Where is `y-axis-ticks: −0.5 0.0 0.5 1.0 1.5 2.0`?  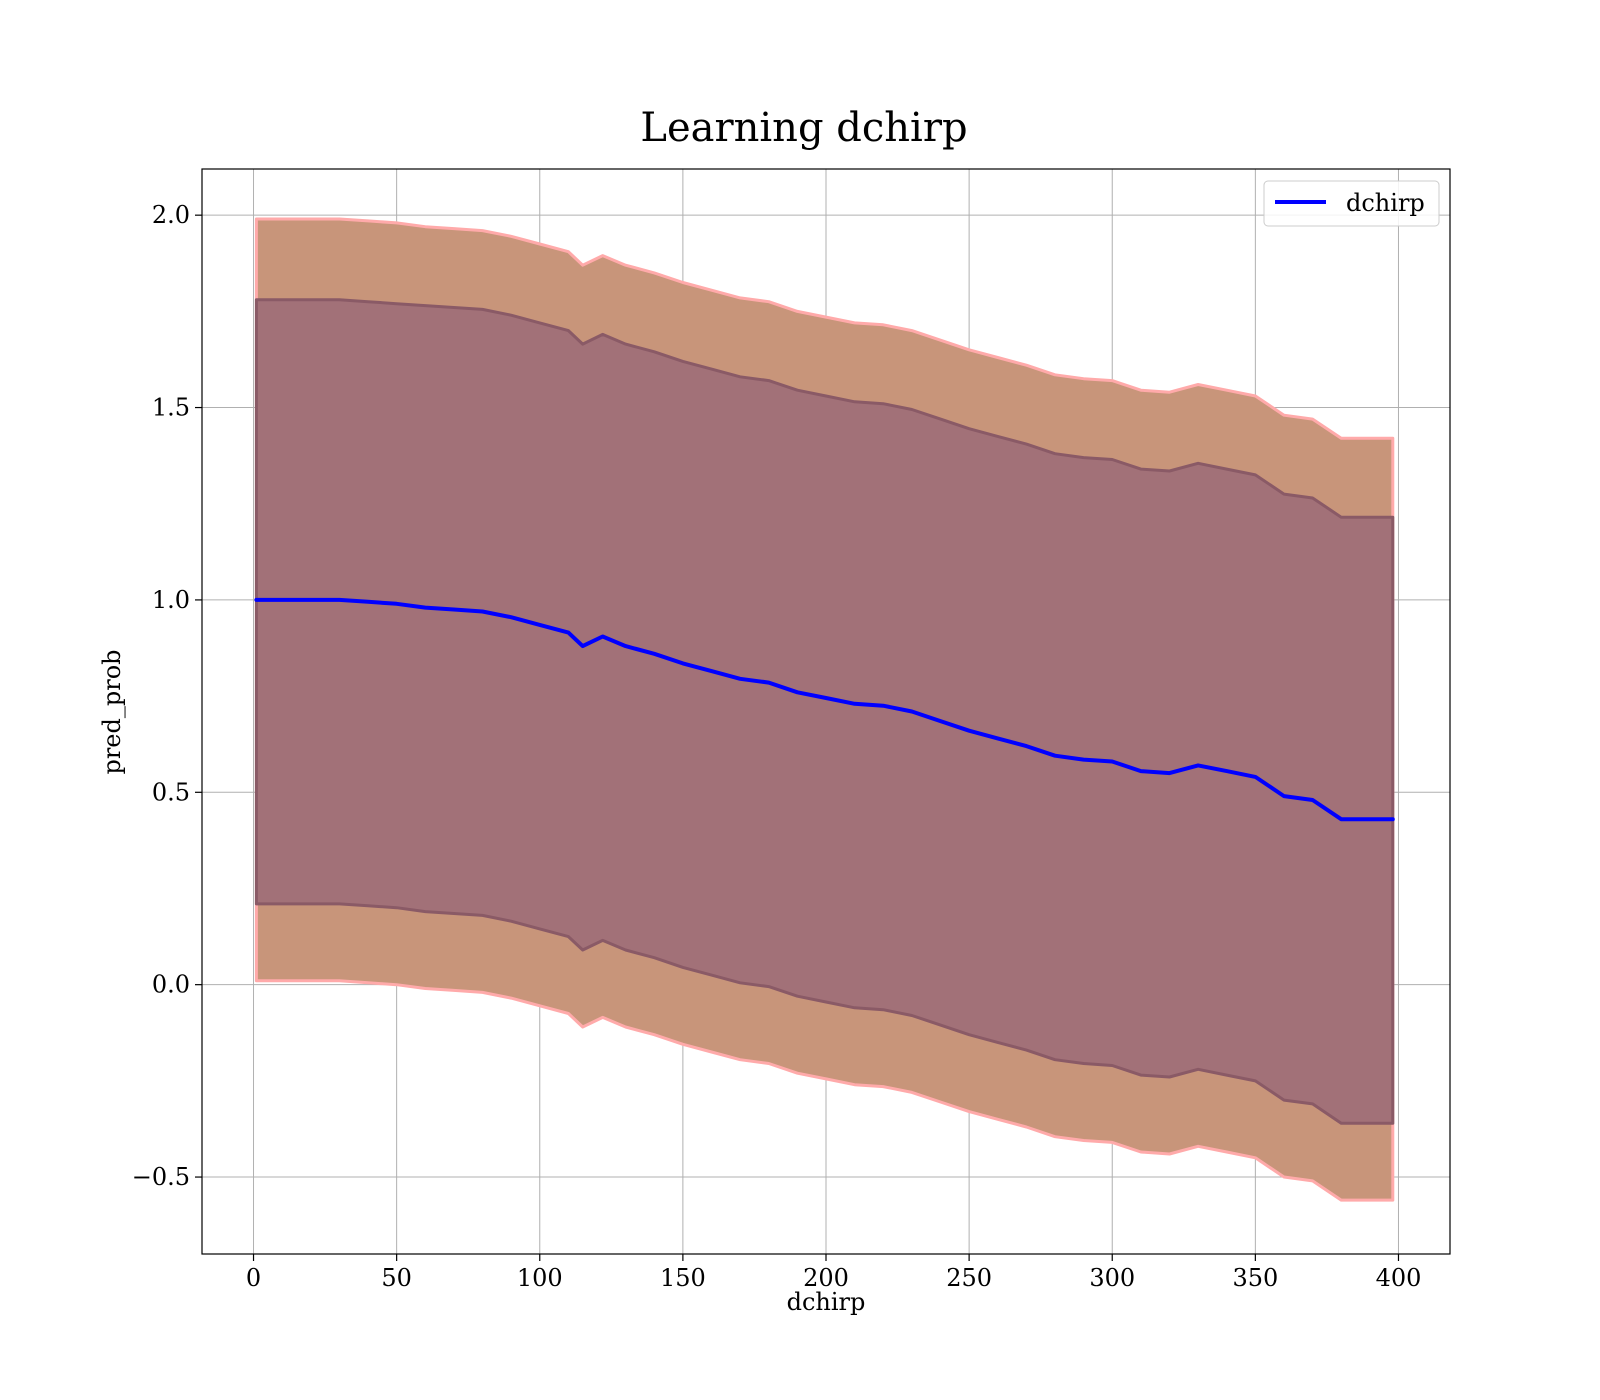
y-axis-ticks: −0.5 0.0 0.5 1.0 1.5 2.0 is located at coordinates (167, 696).